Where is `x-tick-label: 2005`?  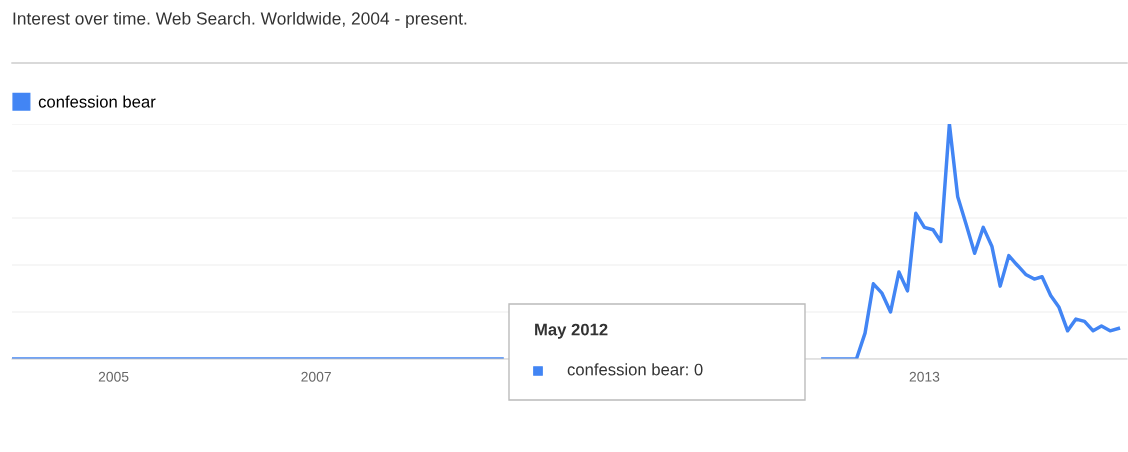
x-tick-label: 2005 is located at coordinates (113, 376).